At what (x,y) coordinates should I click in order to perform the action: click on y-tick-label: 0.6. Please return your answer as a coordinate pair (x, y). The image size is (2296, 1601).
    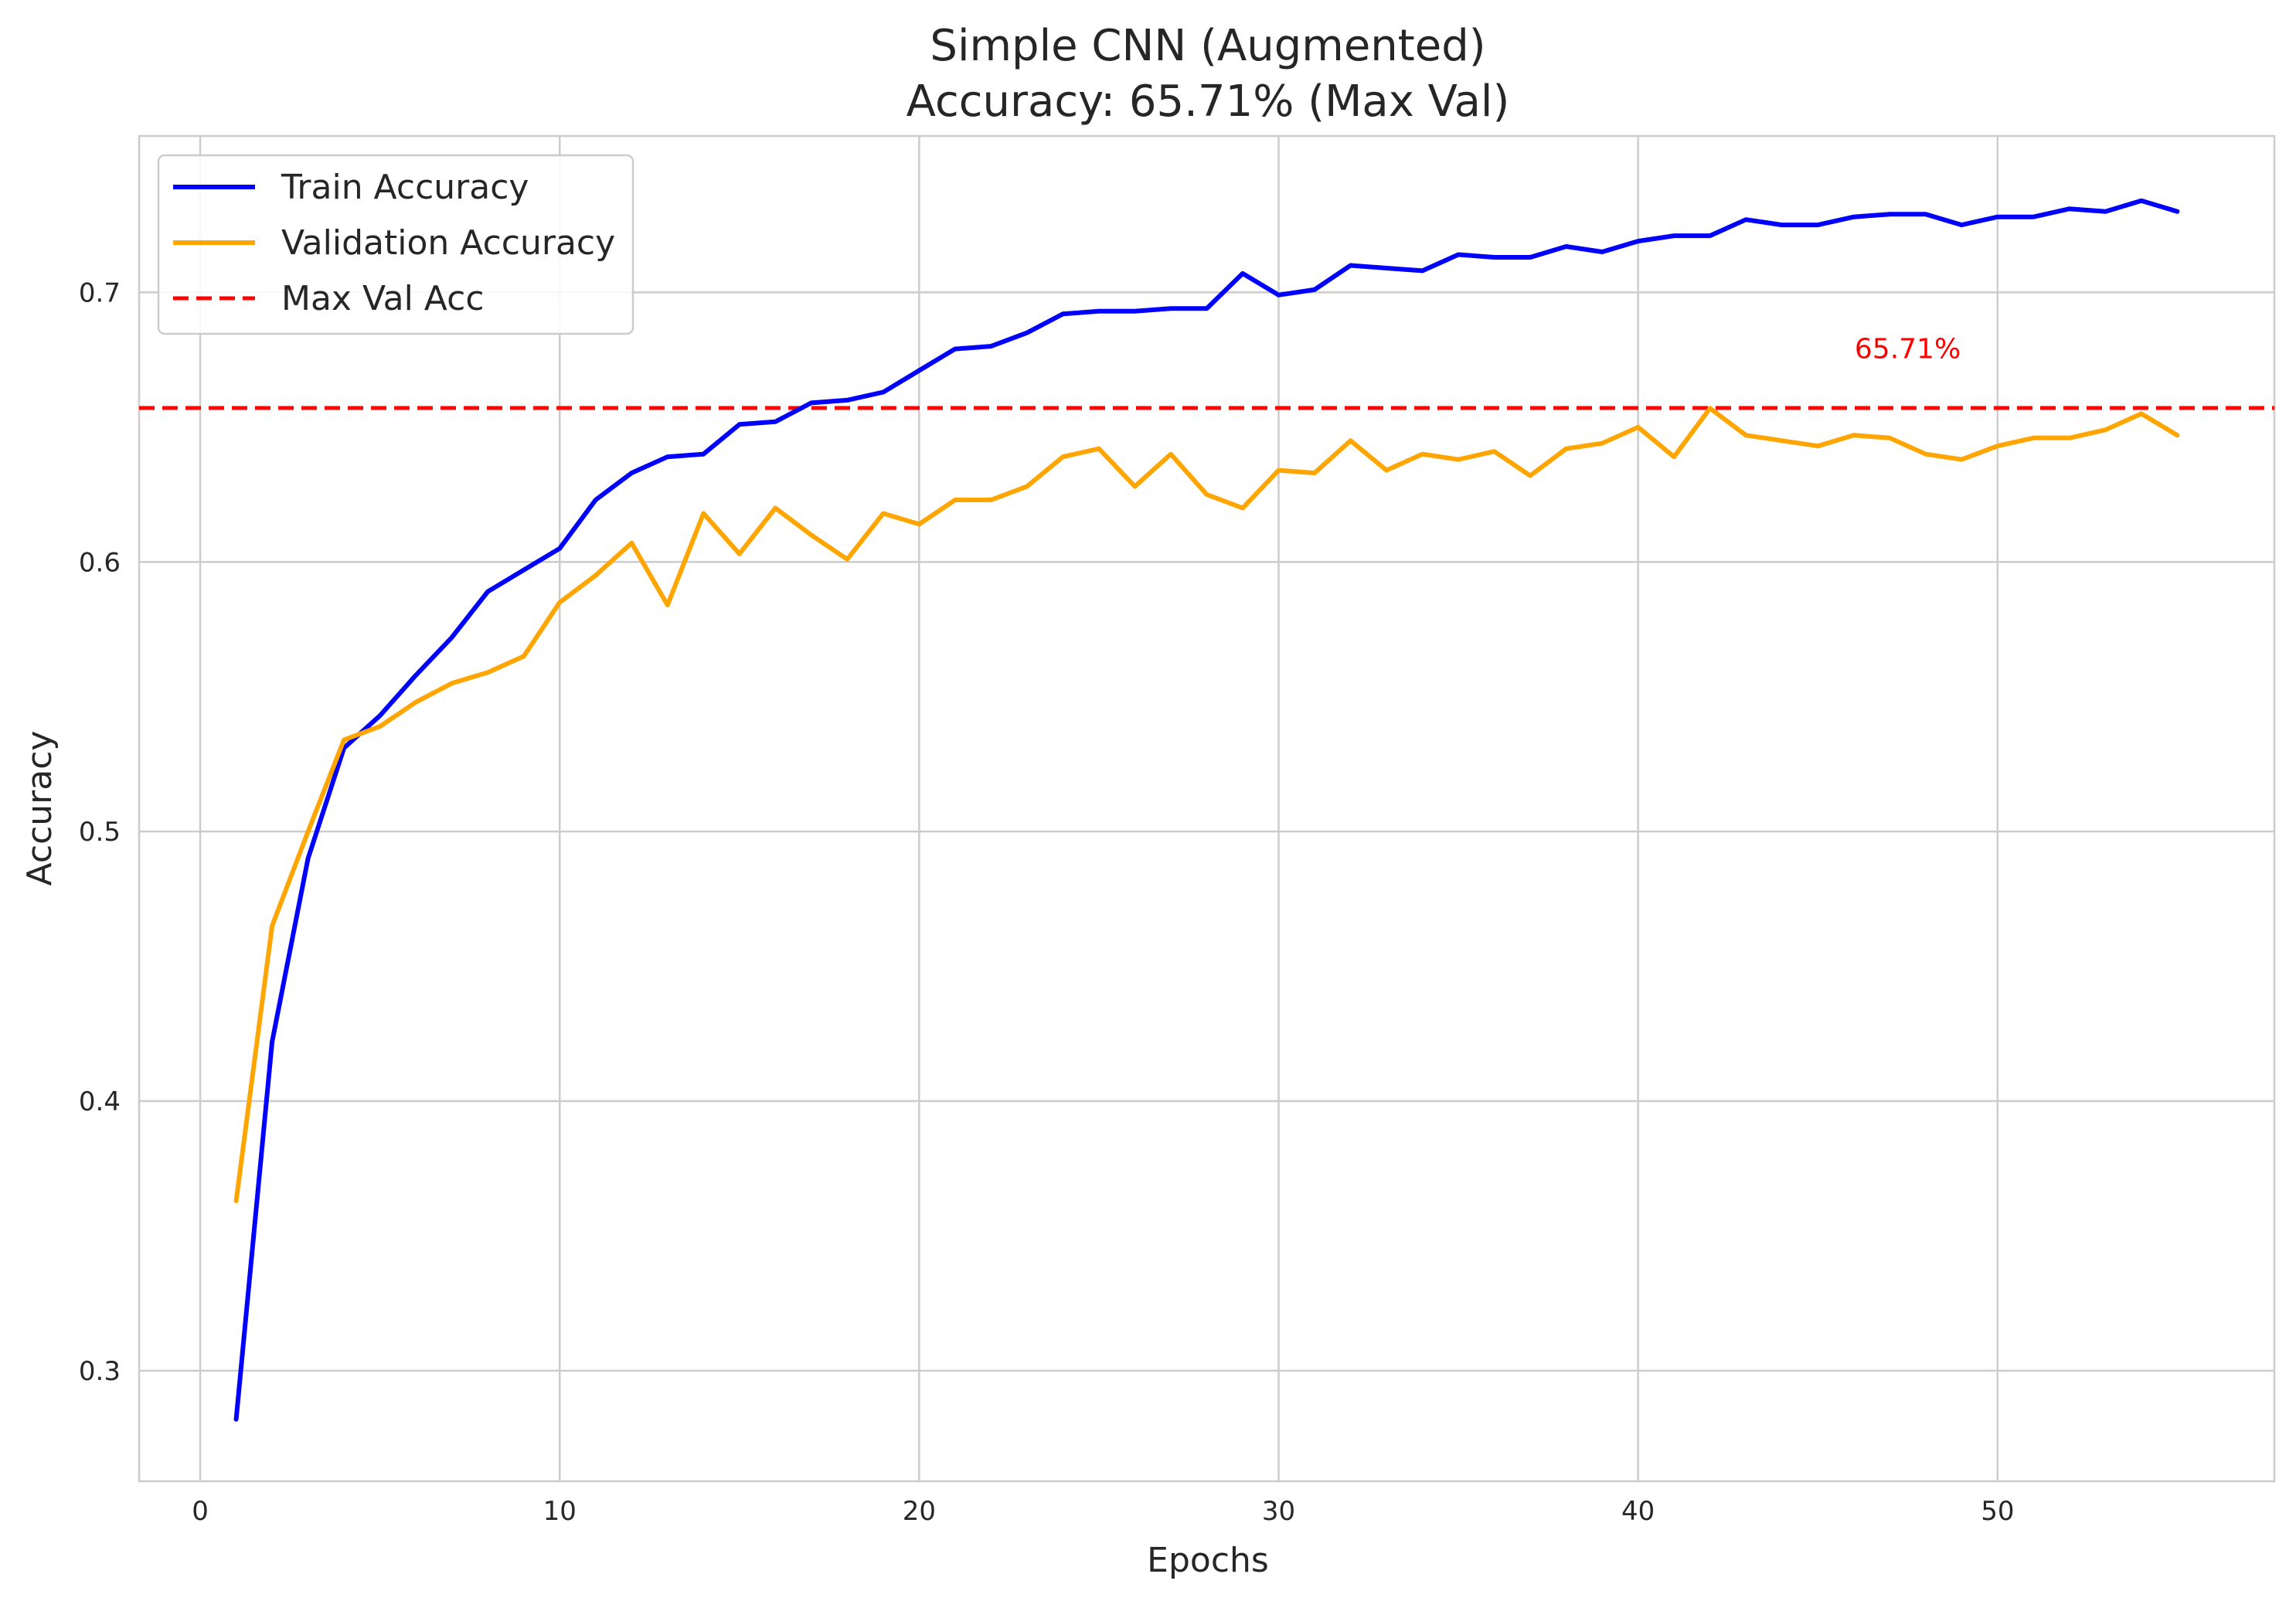
    Looking at the image, I should click on (100, 562).